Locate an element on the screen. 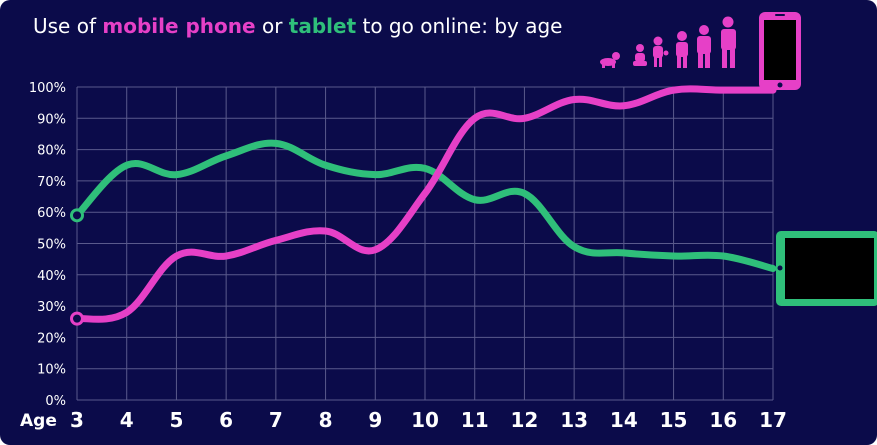 This screenshot has height=445, width=877. x-tick-label: 17 is located at coordinates (773, 420).